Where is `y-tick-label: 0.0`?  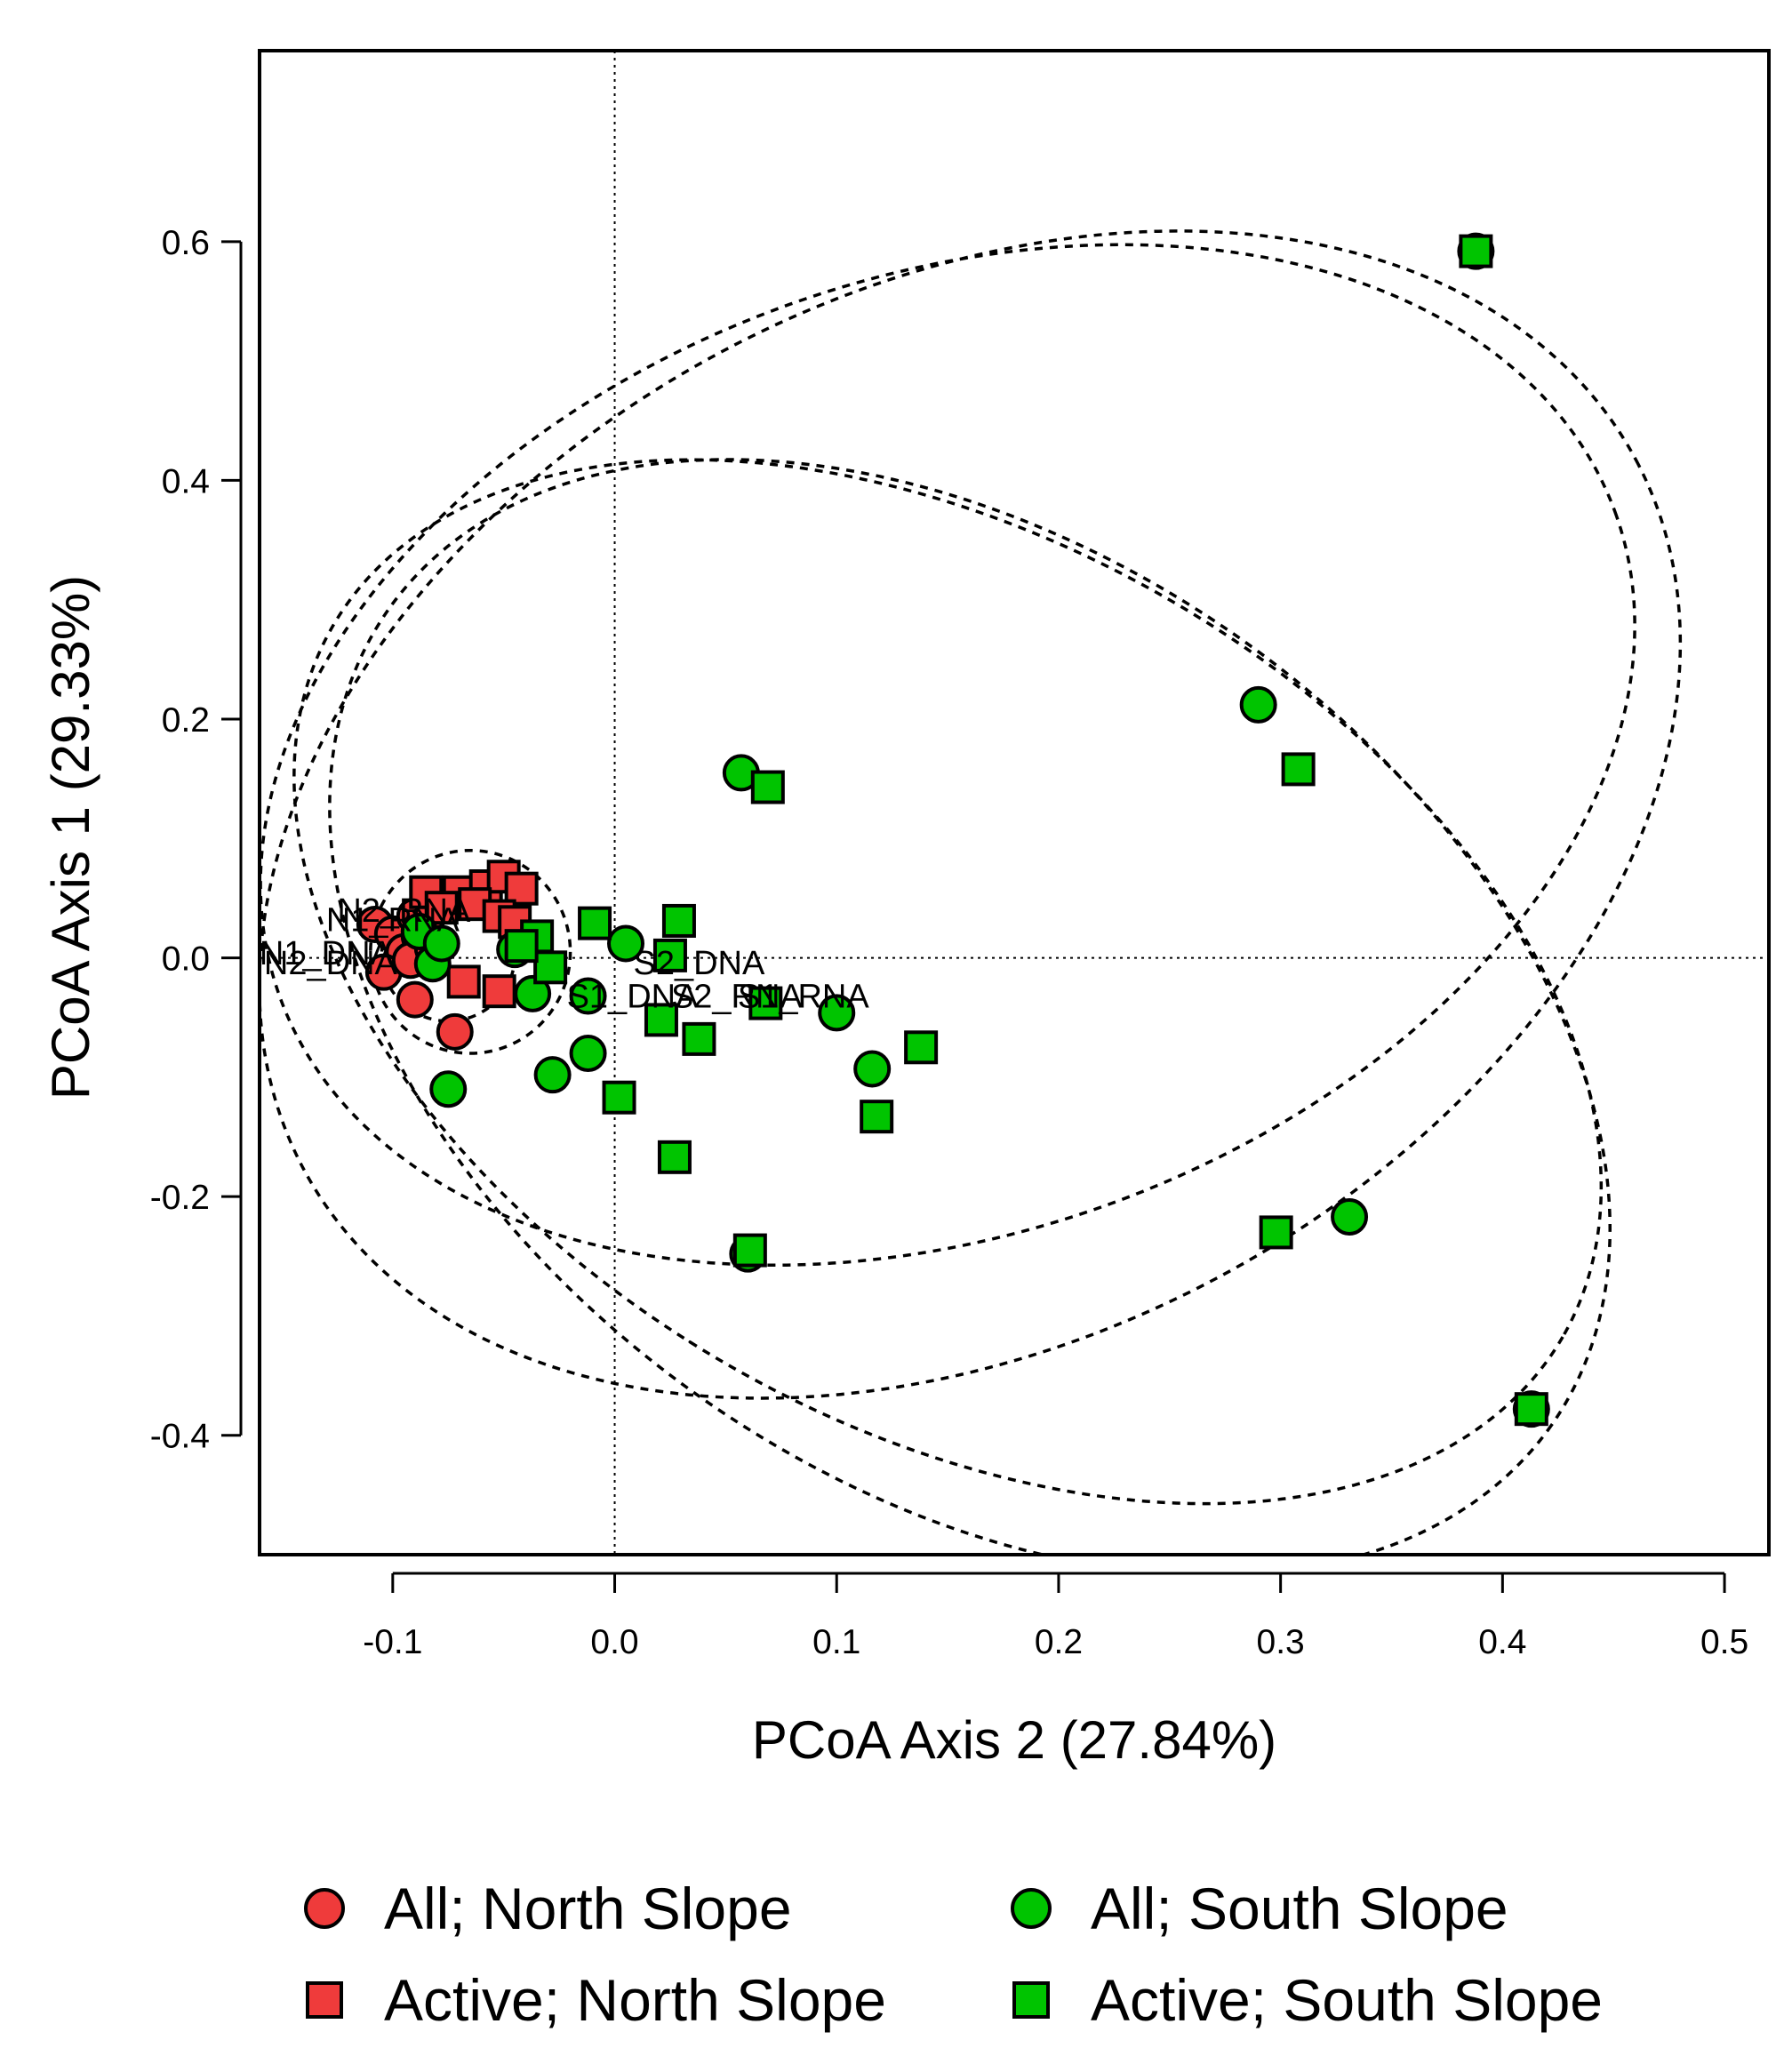
y-tick-label: 0.0 is located at coordinates (186, 959).